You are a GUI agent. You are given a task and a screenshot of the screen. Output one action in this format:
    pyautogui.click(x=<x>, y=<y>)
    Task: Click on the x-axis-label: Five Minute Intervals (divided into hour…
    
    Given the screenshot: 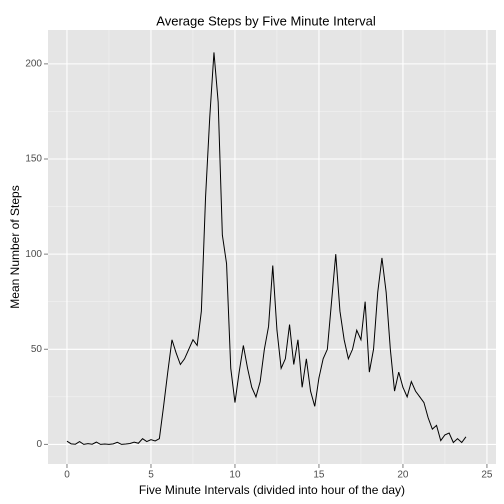 What is the action you would take?
    pyautogui.click(x=272, y=490)
    